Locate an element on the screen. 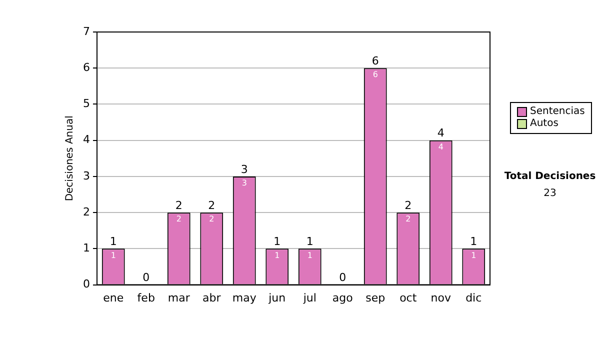 Image resolution: width=600 pixels, height=340 pixels. y-tick-label: 7 is located at coordinates (86, 31).